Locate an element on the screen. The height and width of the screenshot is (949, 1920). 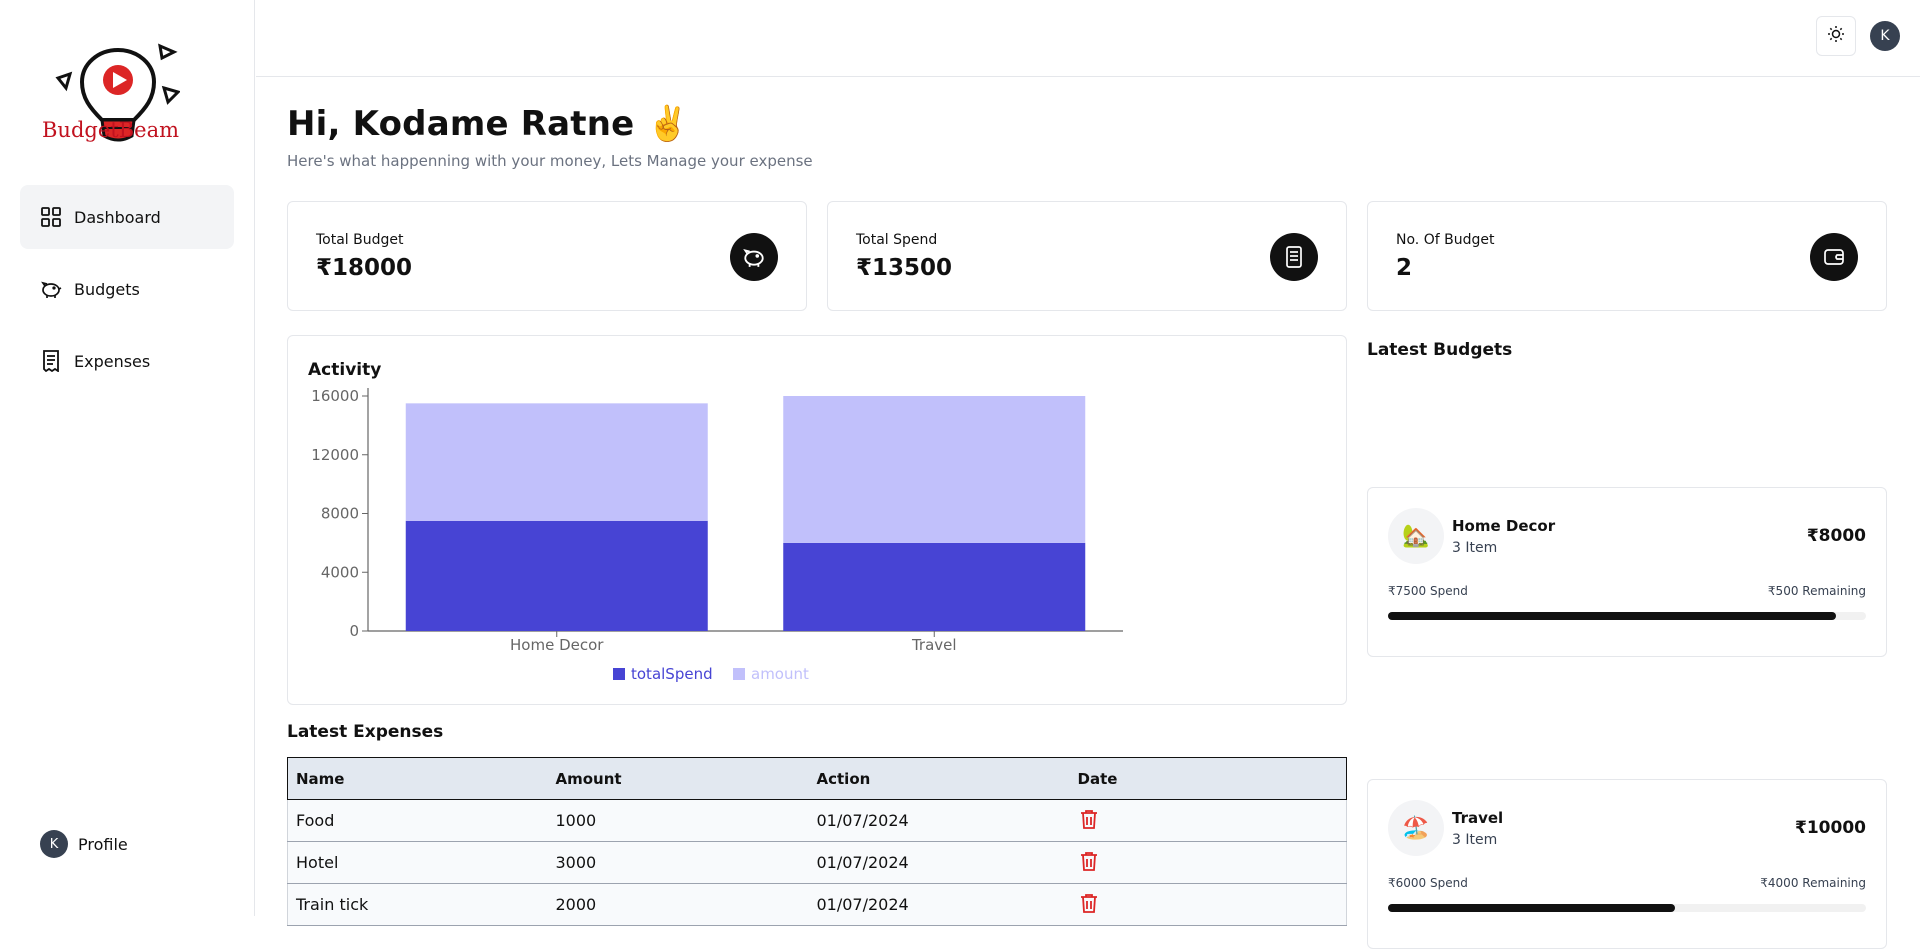
column-header-date: Date is located at coordinates (1208, 778).